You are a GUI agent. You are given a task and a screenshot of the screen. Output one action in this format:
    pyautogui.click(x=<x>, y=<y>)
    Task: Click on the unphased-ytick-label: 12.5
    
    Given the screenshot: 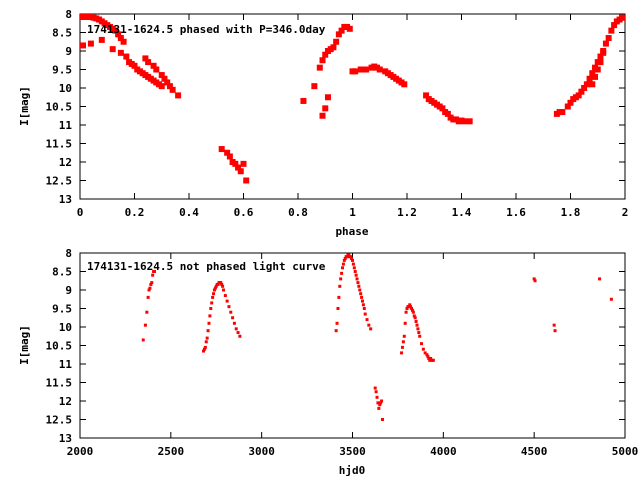 What is the action you would take?
    pyautogui.click(x=59, y=420)
    